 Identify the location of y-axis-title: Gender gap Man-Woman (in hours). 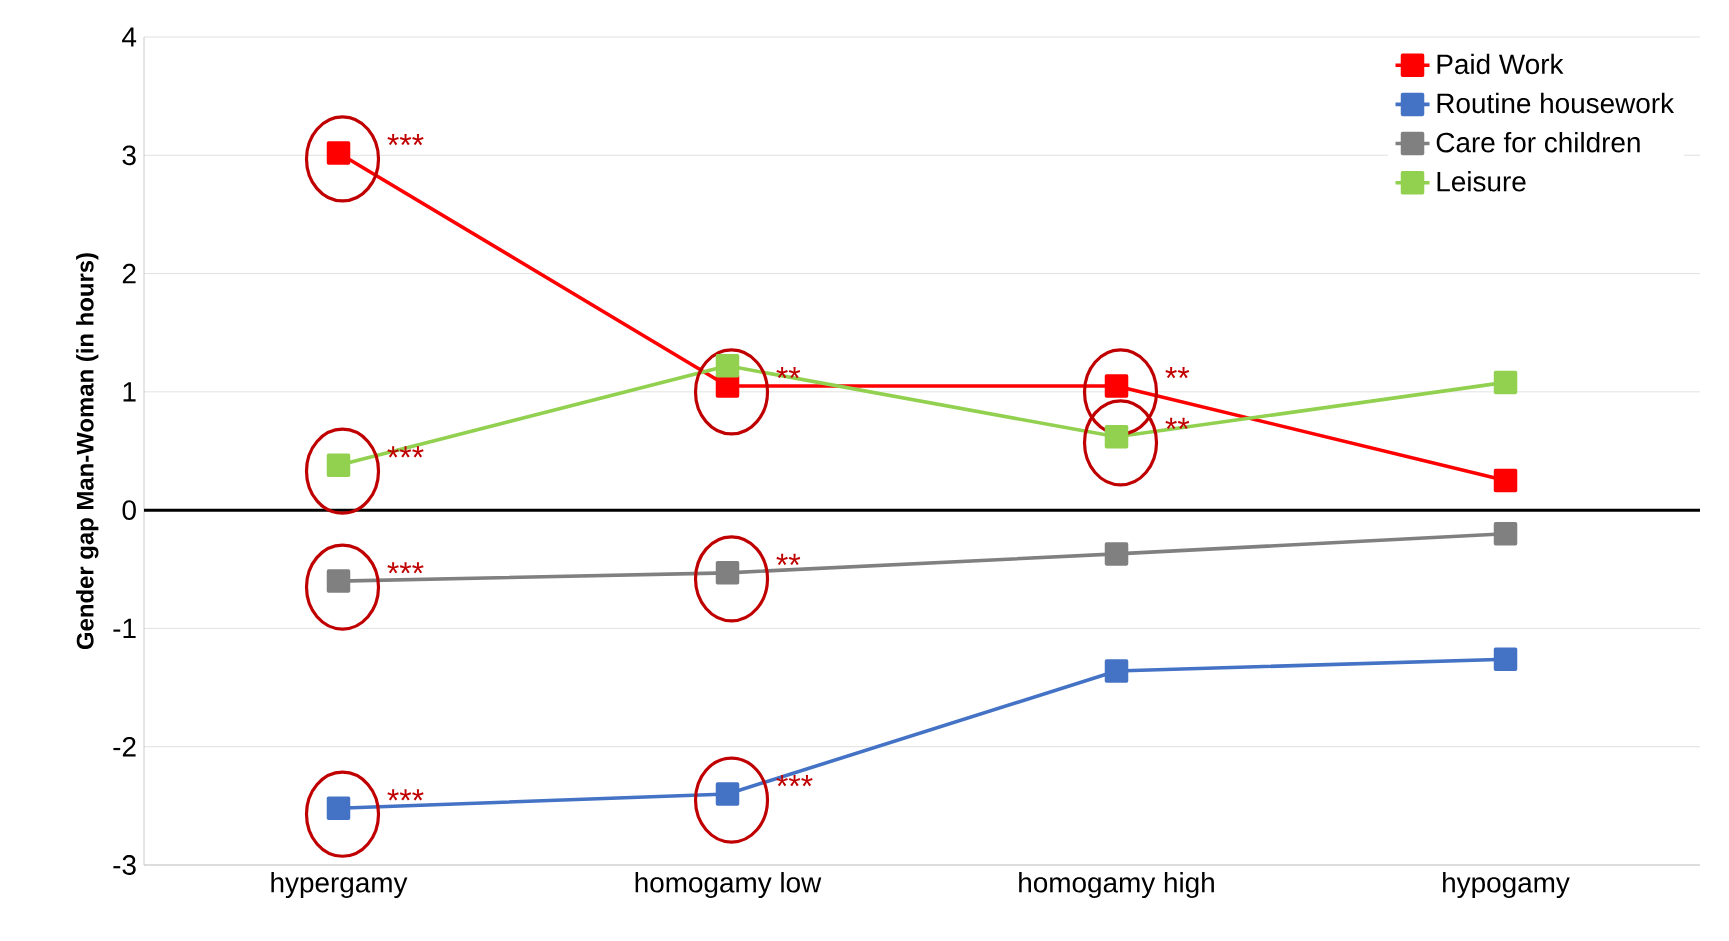
(87, 451).